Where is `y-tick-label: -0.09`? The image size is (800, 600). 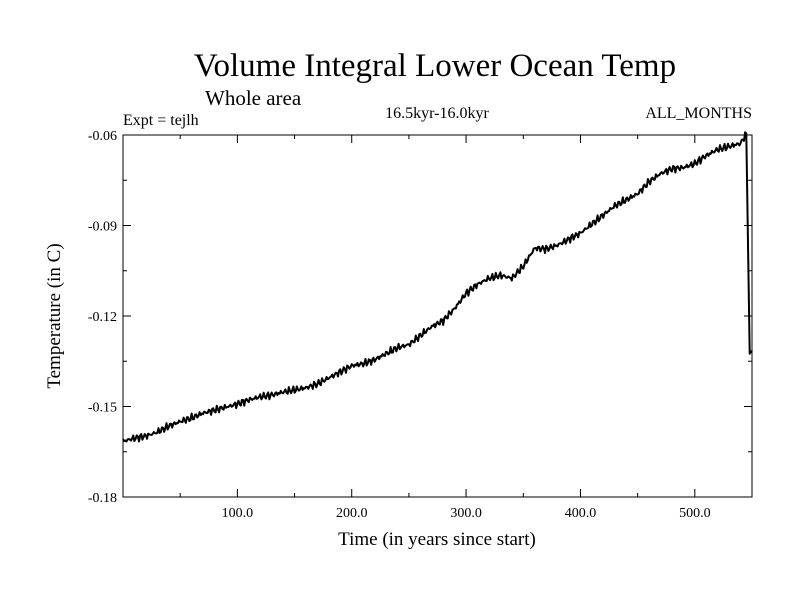 y-tick-label: -0.09 is located at coordinates (102, 227).